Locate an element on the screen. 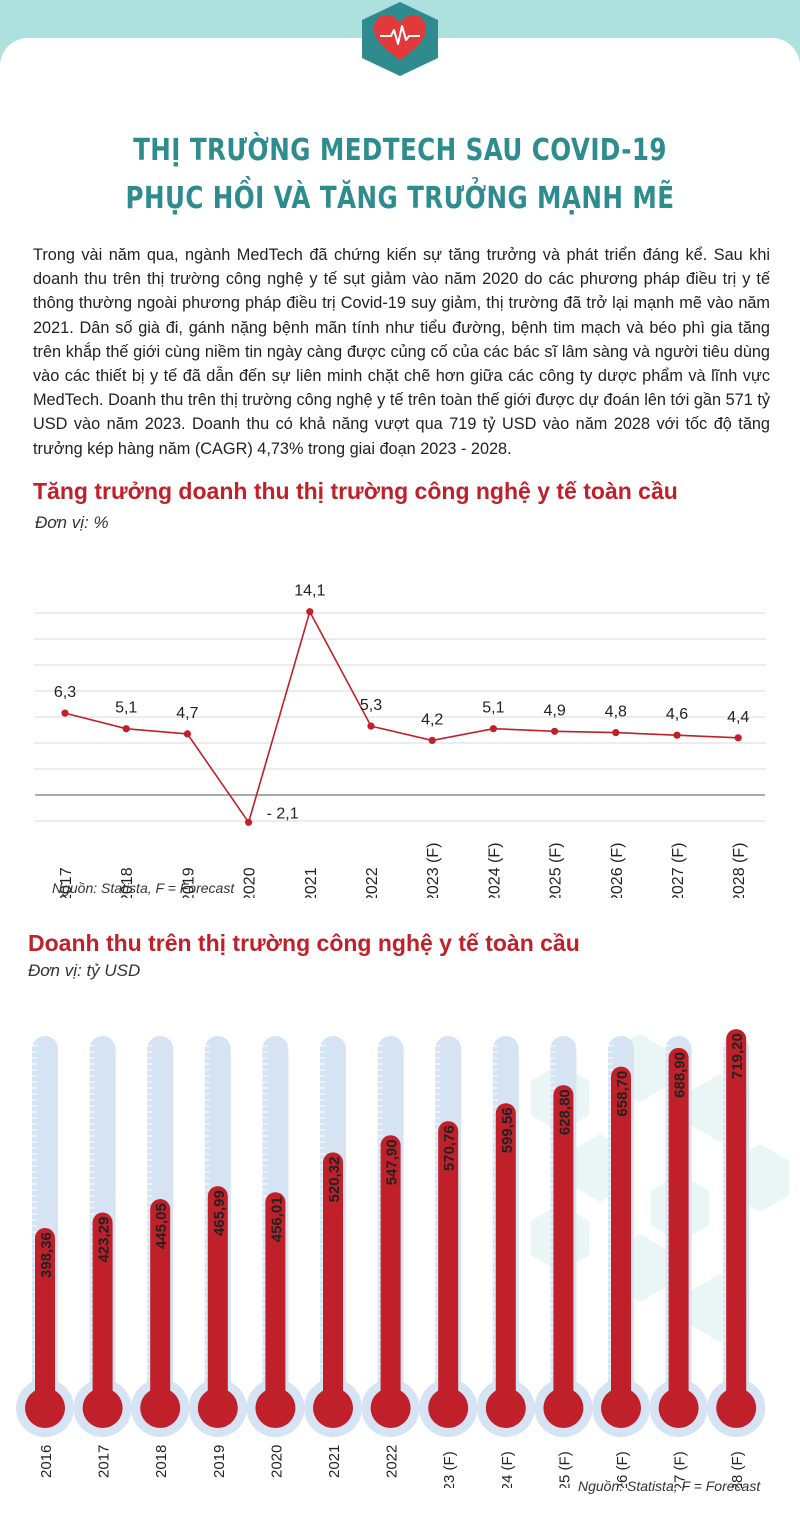  data-label: 4,6 is located at coordinates (677, 714).